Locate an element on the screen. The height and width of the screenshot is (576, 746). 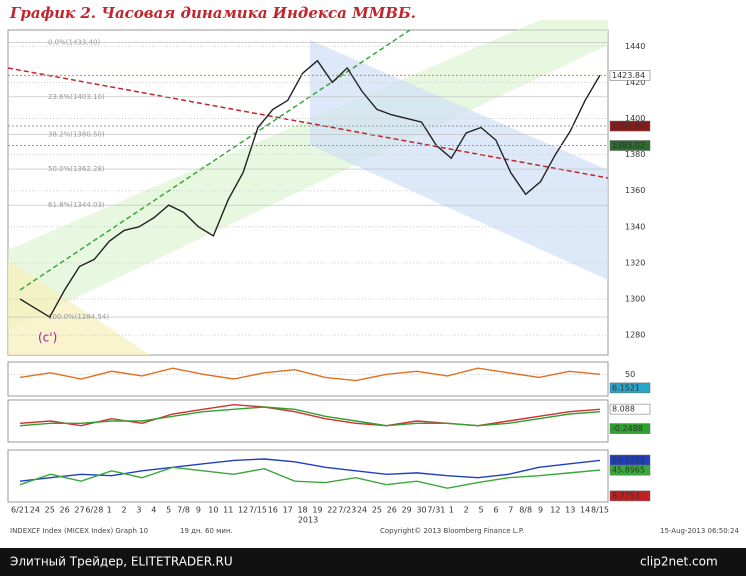
x-tick-label: 3 is located at coordinates (138, 510).